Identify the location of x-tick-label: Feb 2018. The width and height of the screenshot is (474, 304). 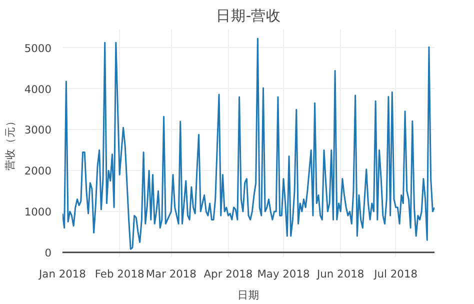
(119, 274).